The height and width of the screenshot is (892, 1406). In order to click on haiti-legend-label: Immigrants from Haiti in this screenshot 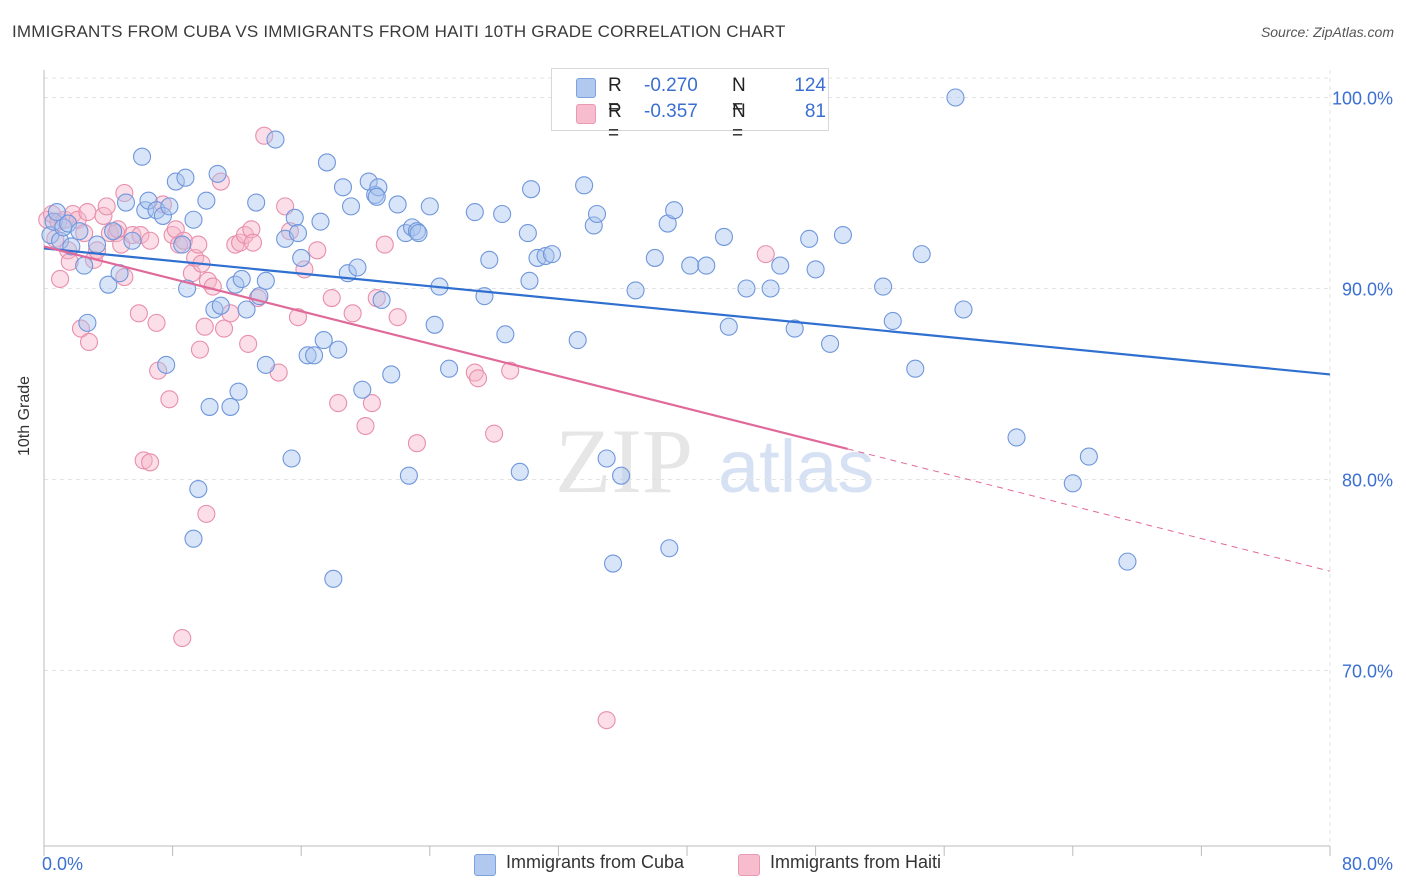, I will do `click(856, 862)`.